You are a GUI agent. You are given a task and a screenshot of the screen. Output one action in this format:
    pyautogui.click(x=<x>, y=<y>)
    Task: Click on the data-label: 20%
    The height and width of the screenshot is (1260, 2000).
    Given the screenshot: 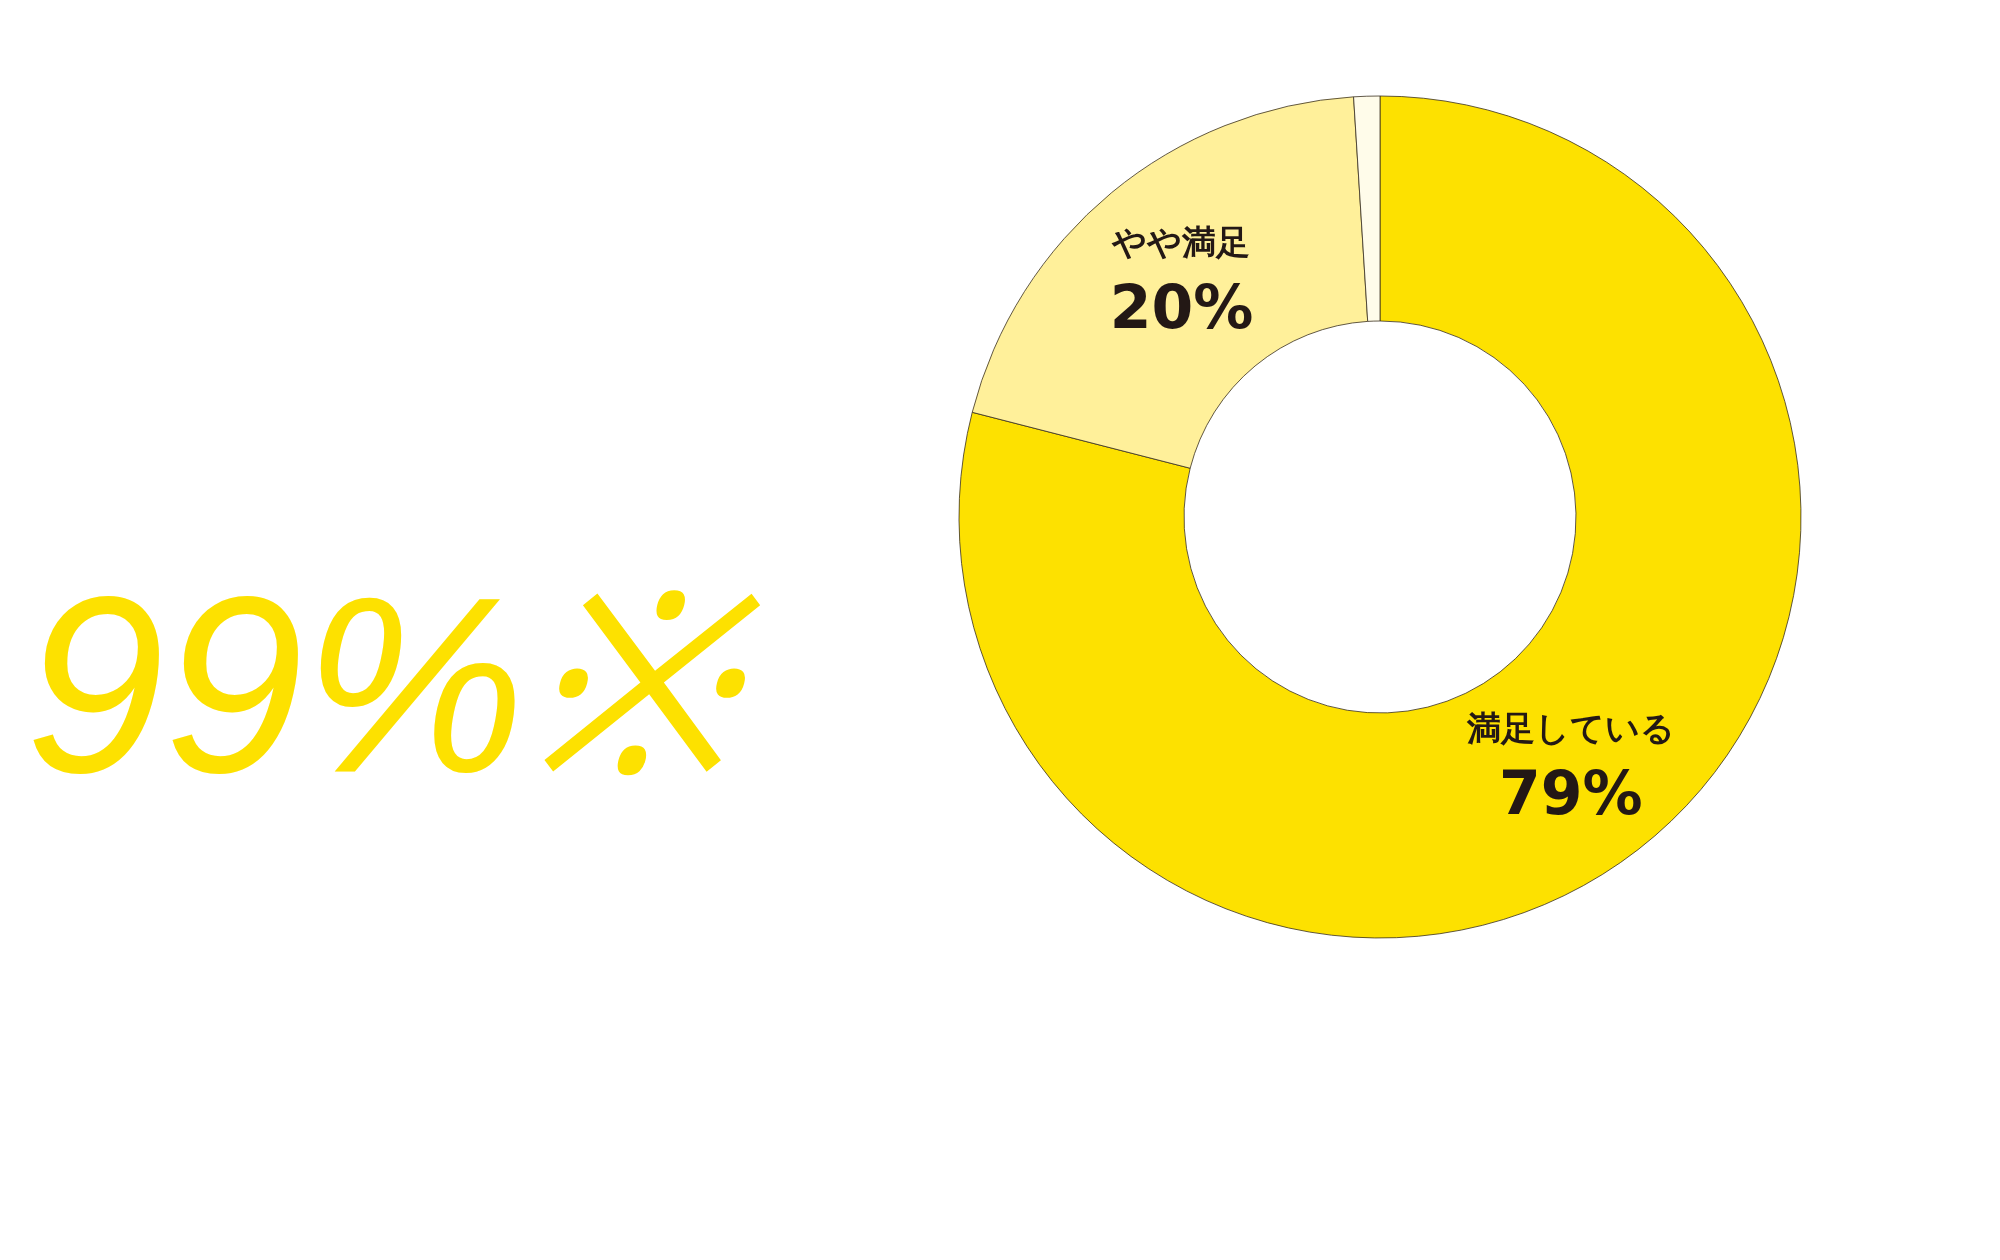 What is the action you would take?
    pyautogui.click(x=1181, y=306)
    